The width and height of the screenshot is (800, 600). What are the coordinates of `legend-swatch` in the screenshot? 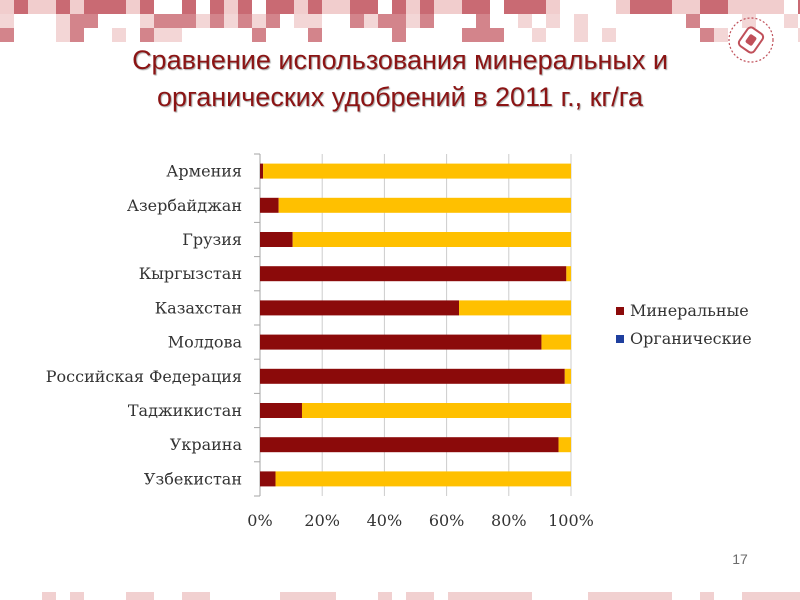 It's located at (620, 339).